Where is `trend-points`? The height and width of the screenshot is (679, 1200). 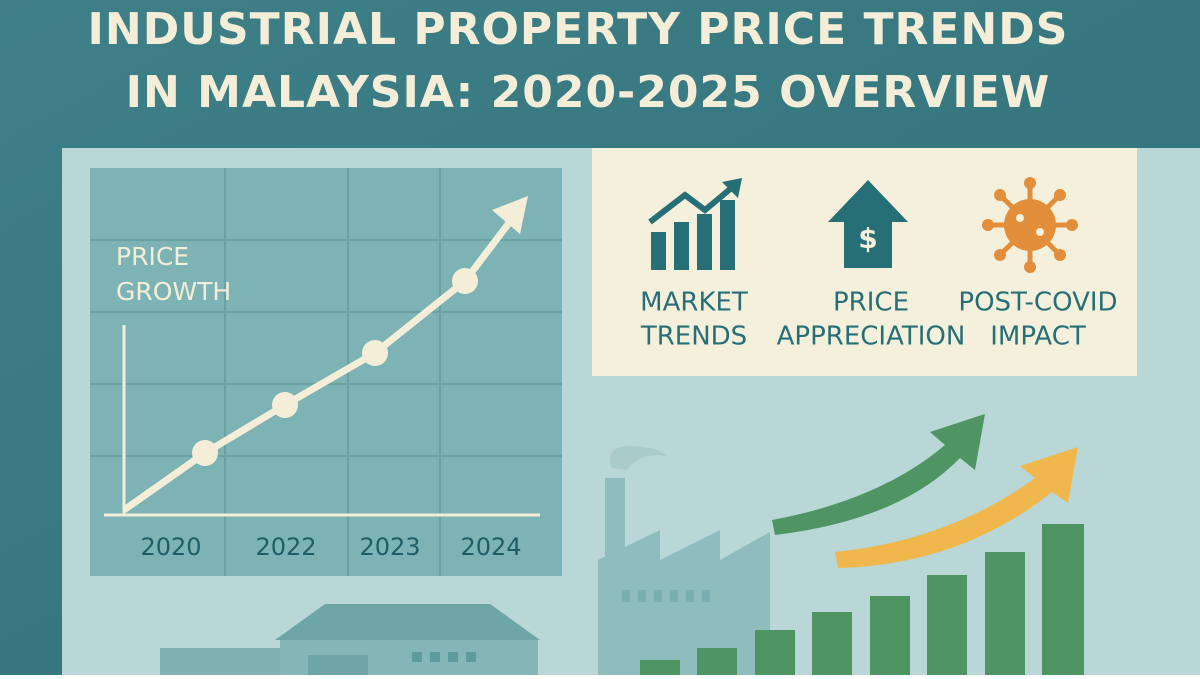
trend-points is located at coordinates (335, 367).